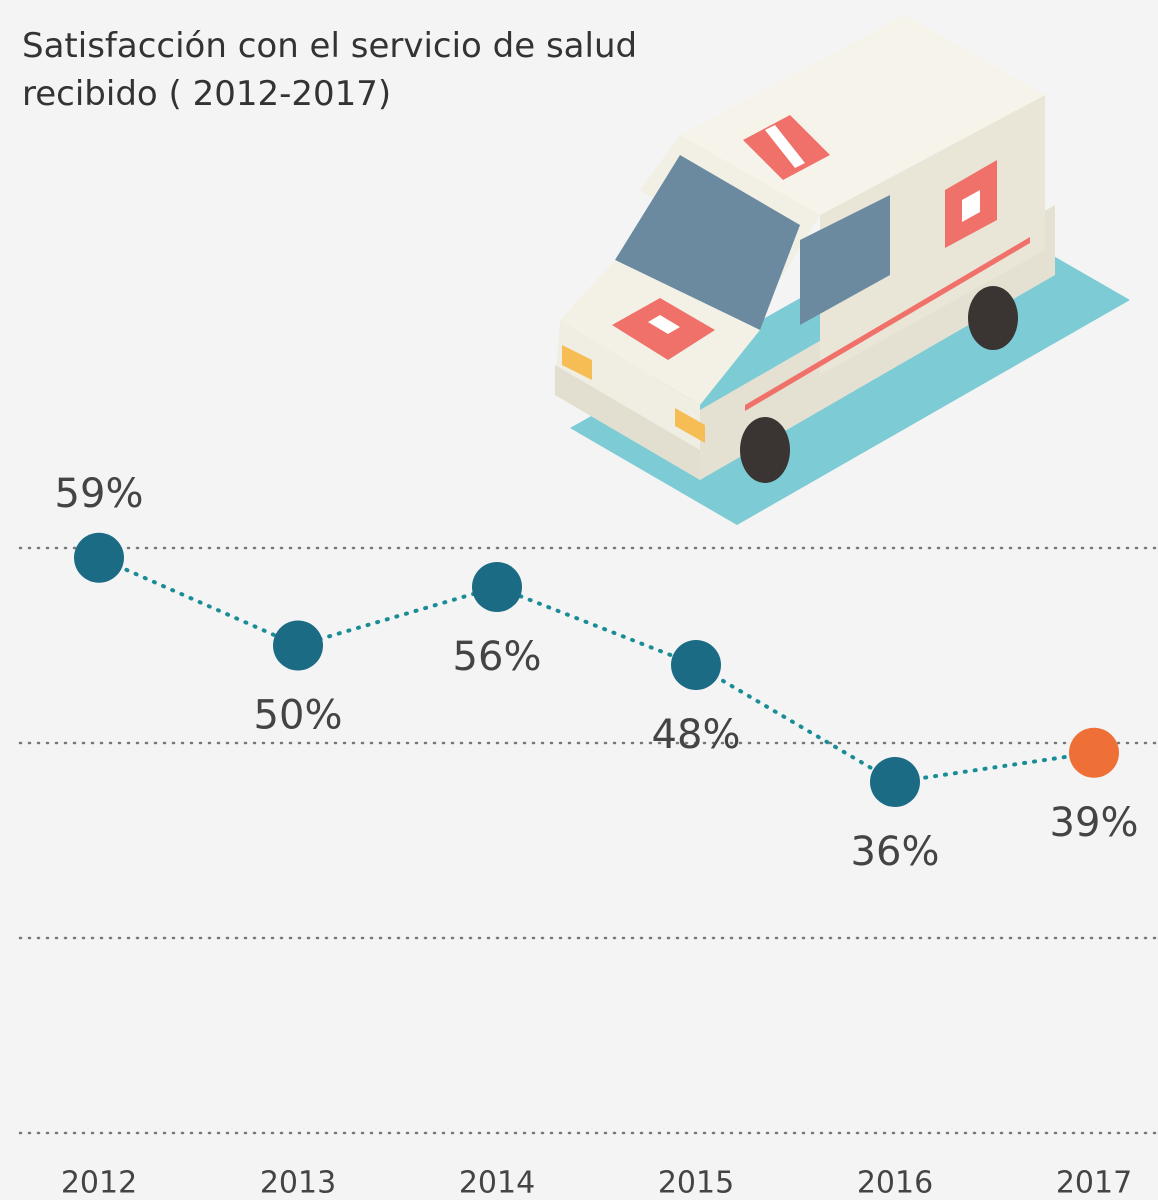 The image size is (1158, 1200). Describe the element at coordinates (696, 1183) in the screenshot. I see `x-tick-label: 2015` at that location.